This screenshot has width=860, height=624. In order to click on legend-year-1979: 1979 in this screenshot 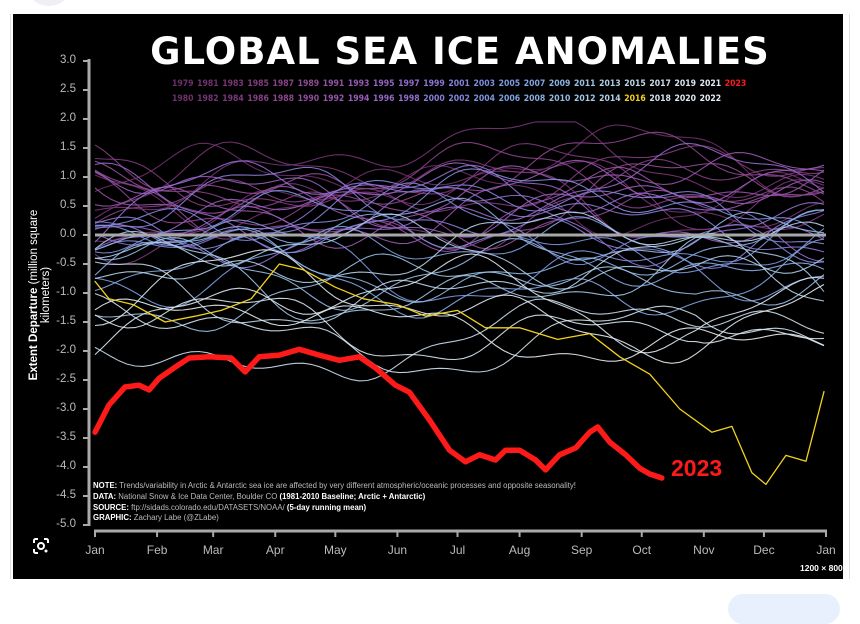, I will do `click(183, 84)`.